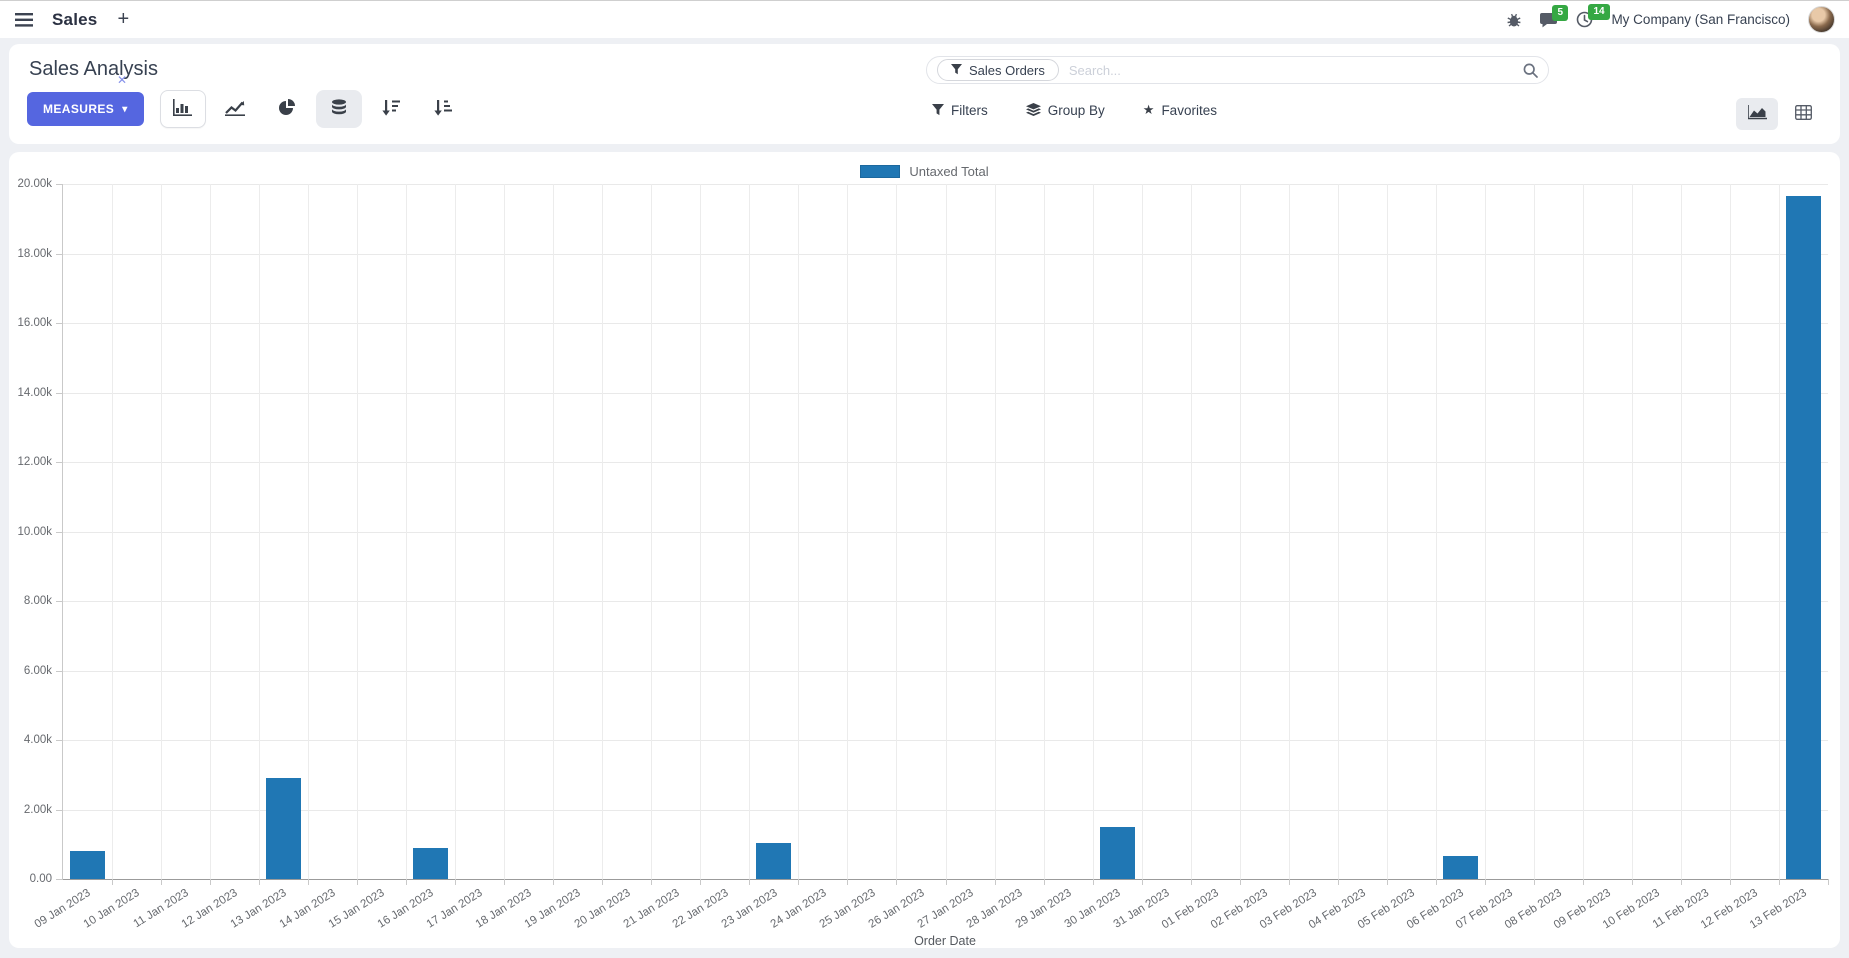 The width and height of the screenshot is (1849, 958). I want to click on filters-label: Filters, so click(969, 110).